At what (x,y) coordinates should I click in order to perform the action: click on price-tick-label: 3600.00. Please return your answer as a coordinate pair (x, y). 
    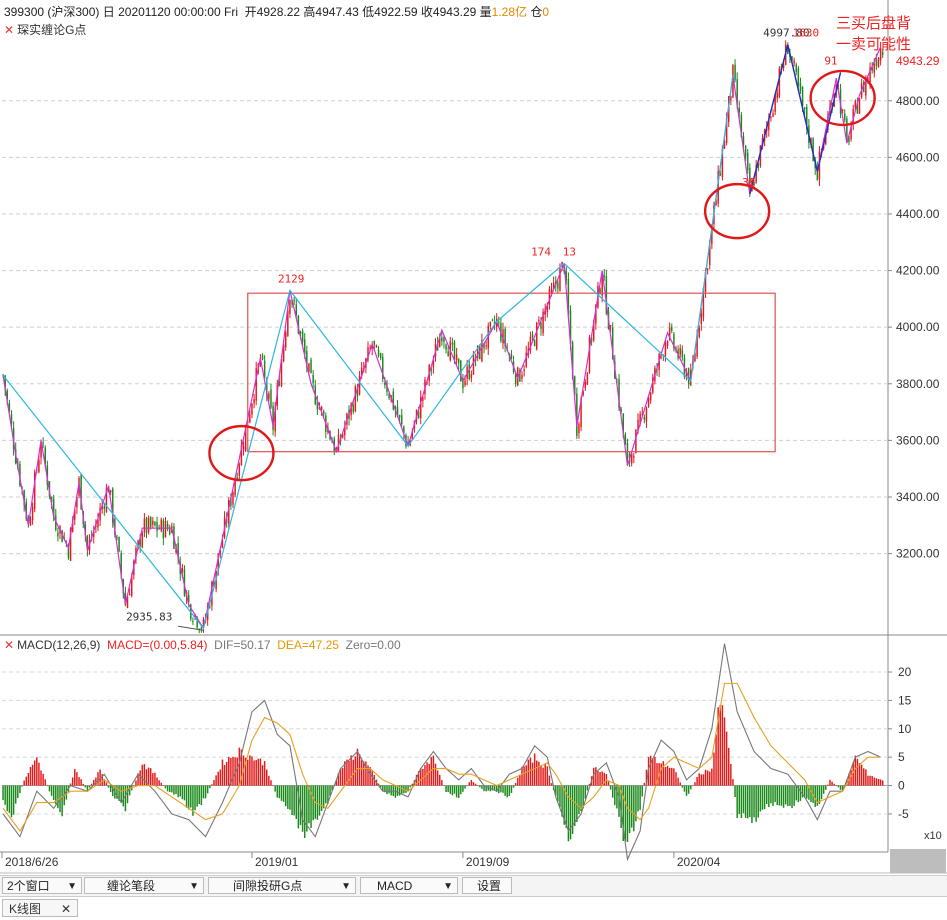
    Looking at the image, I should click on (918, 440).